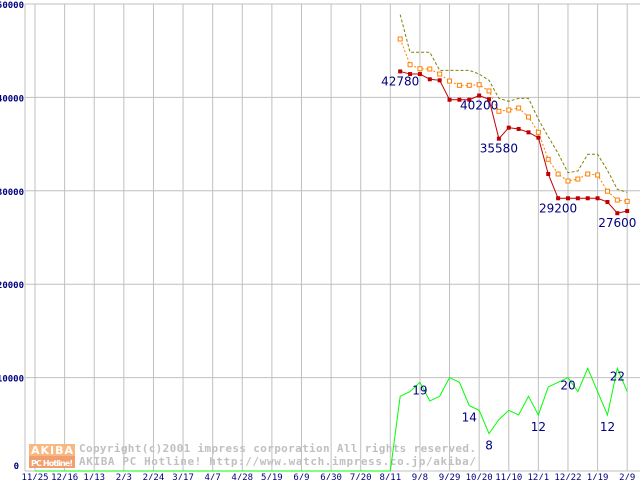  Describe the element at coordinates (124, 476) in the screenshot. I see `x-tick-label: 2/3` at that location.